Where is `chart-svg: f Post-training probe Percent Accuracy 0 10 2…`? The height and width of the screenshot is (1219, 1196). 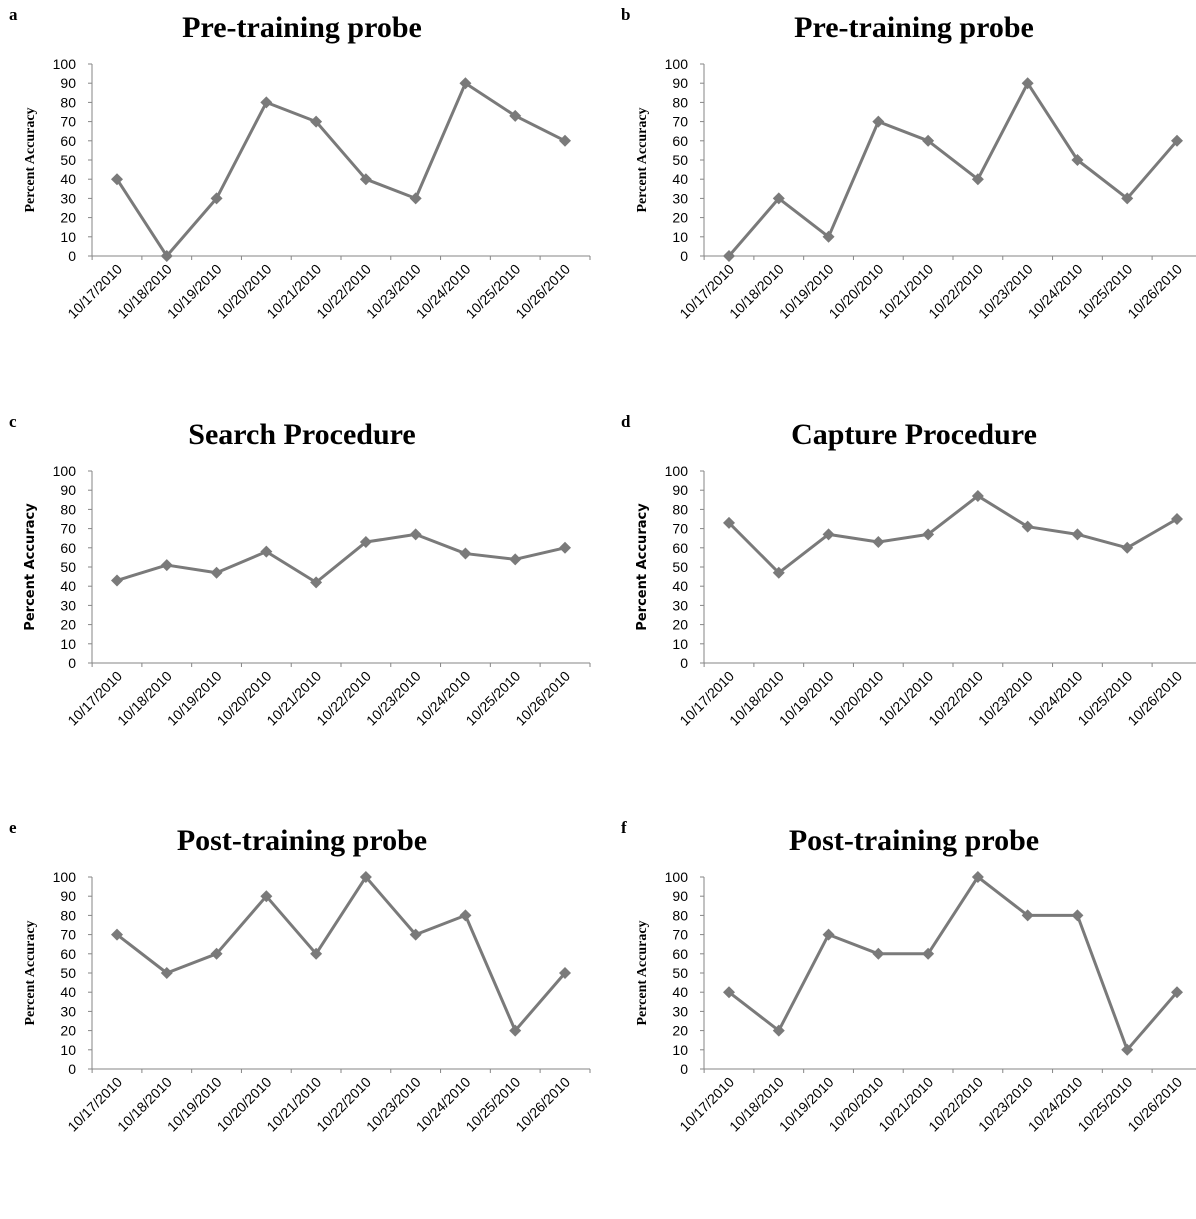
chart-svg: f Post-training probe Percent Accuracy 0 10 2… is located at coordinates (908, 976).